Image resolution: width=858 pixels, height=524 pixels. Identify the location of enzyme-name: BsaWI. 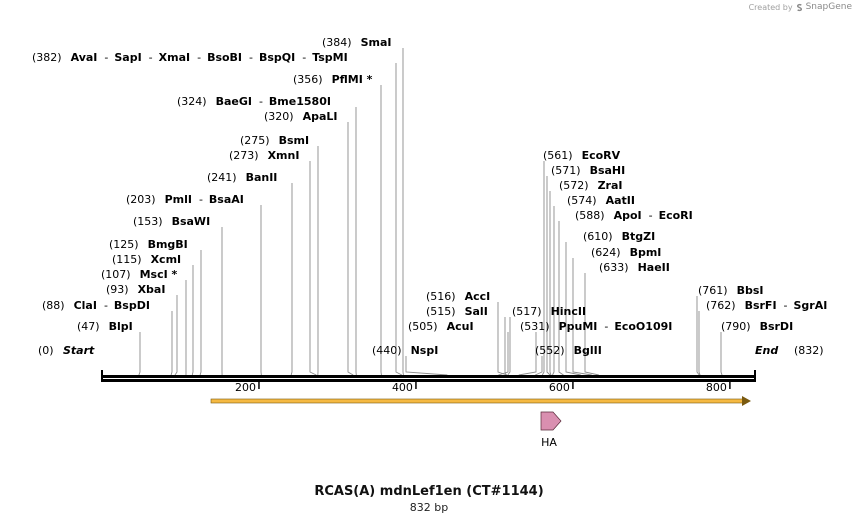
(191, 221).